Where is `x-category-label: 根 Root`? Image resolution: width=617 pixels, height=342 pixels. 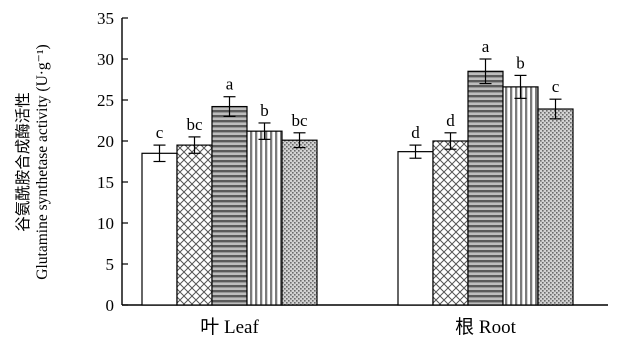
x-category-label: 根 Root is located at coordinates (485, 327).